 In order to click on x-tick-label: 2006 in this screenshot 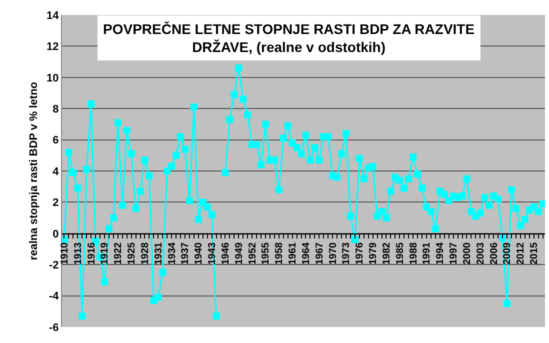, I will do `click(494, 253)`.